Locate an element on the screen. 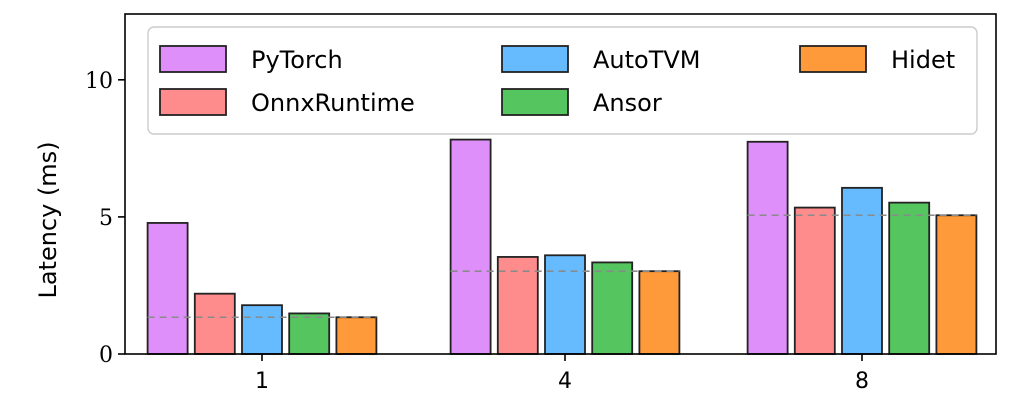 This screenshot has width=1018, height=400. legend-swatch-pytorch is located at coordinates (193, 59).